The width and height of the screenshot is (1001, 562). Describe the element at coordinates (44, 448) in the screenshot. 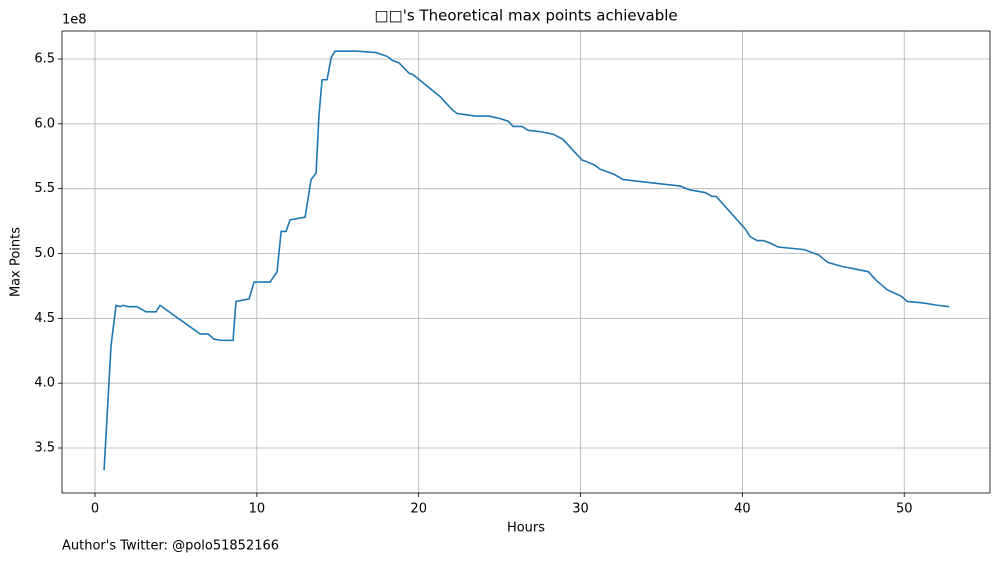

I see `y-tick-label: 3.5` at that location.